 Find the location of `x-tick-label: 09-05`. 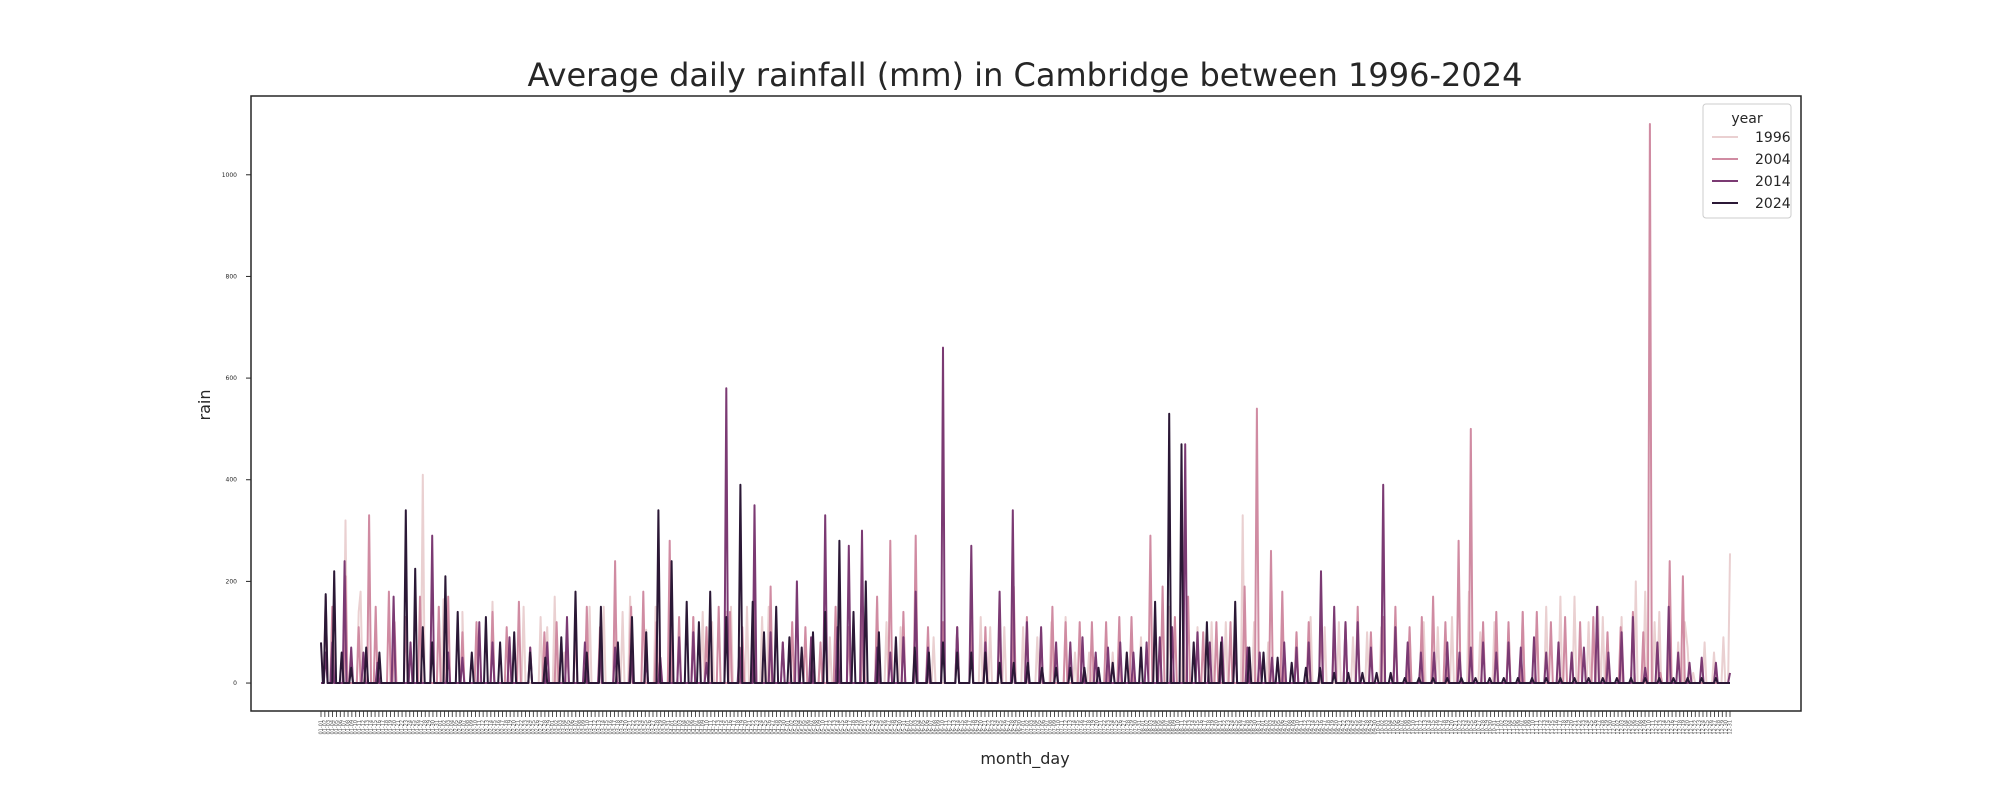

x-tick-label: 09-05 is located at coordinates (1279, 727).